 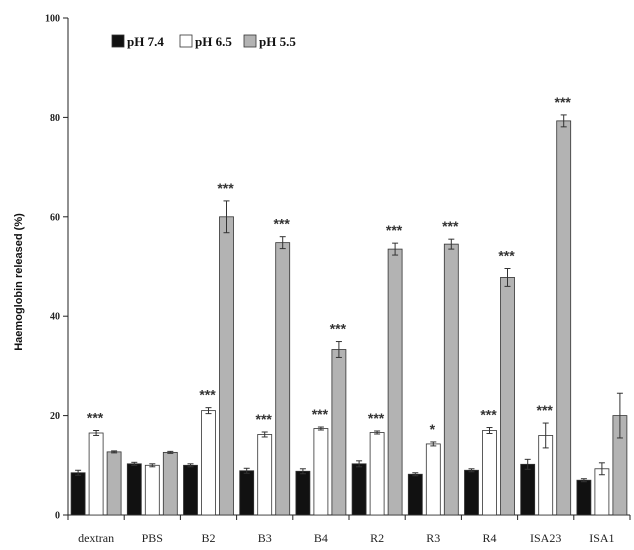 I want to click on significance-label: *, so click(x=433, y=429).